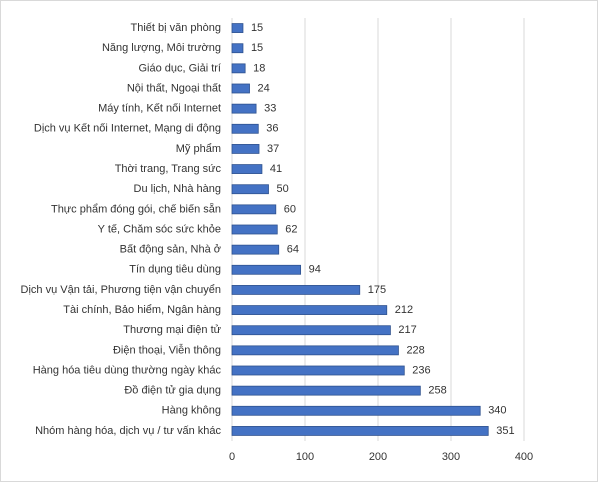  Describe the element at coordinates (497, 411) in the screenshot. I see `value-label: 340` at that location.